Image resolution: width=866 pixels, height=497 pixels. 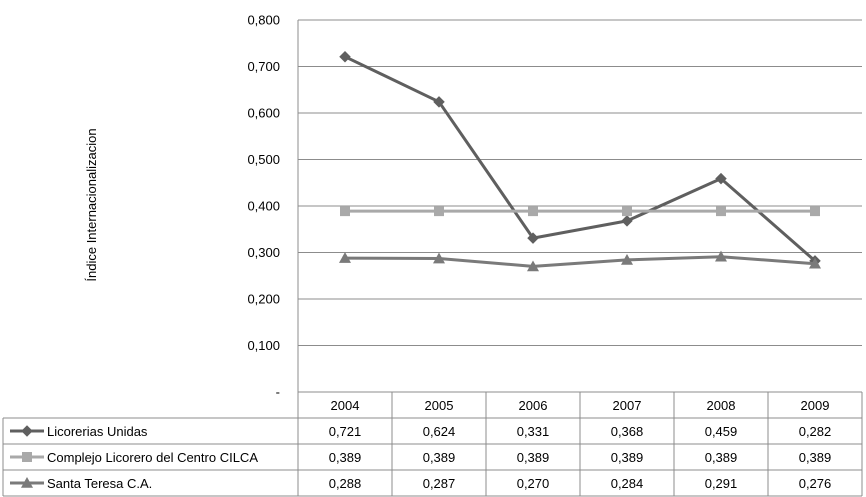 I want to click on x-category-label: 2009, so click(x=815, y=405).